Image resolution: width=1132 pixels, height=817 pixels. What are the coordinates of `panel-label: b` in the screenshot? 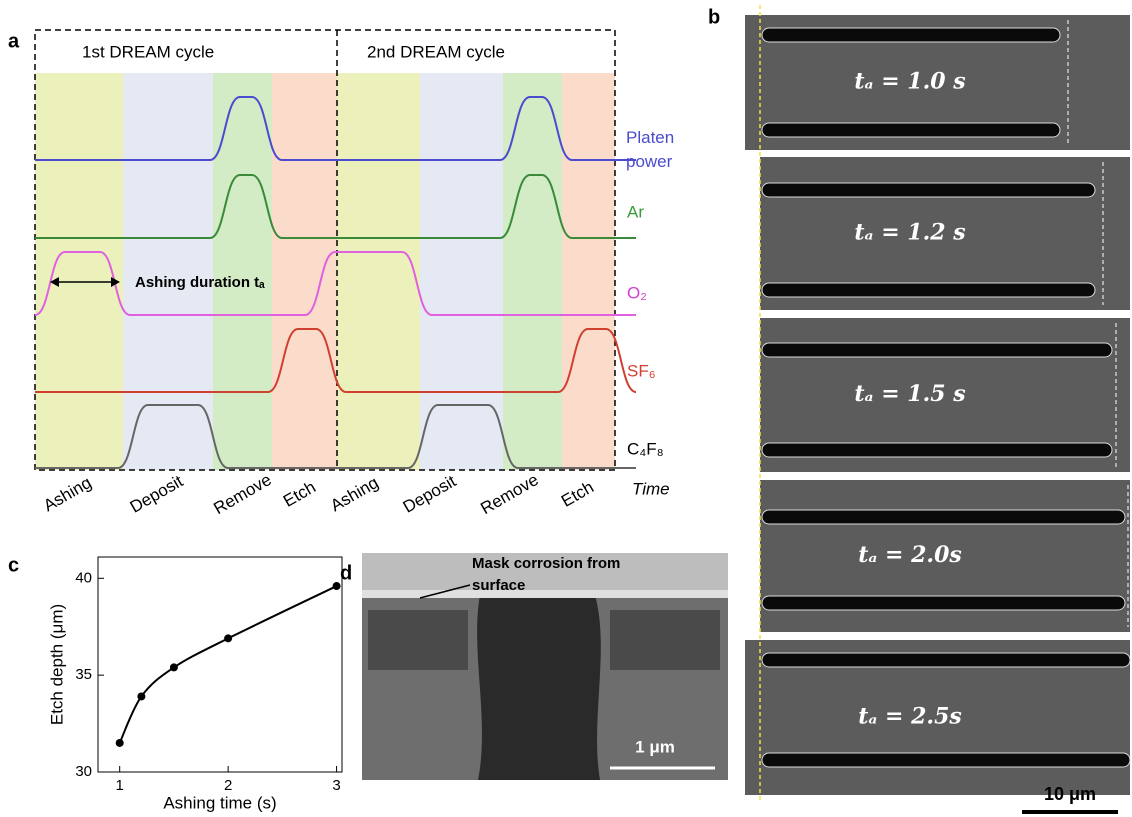 It's located at (714, 17).